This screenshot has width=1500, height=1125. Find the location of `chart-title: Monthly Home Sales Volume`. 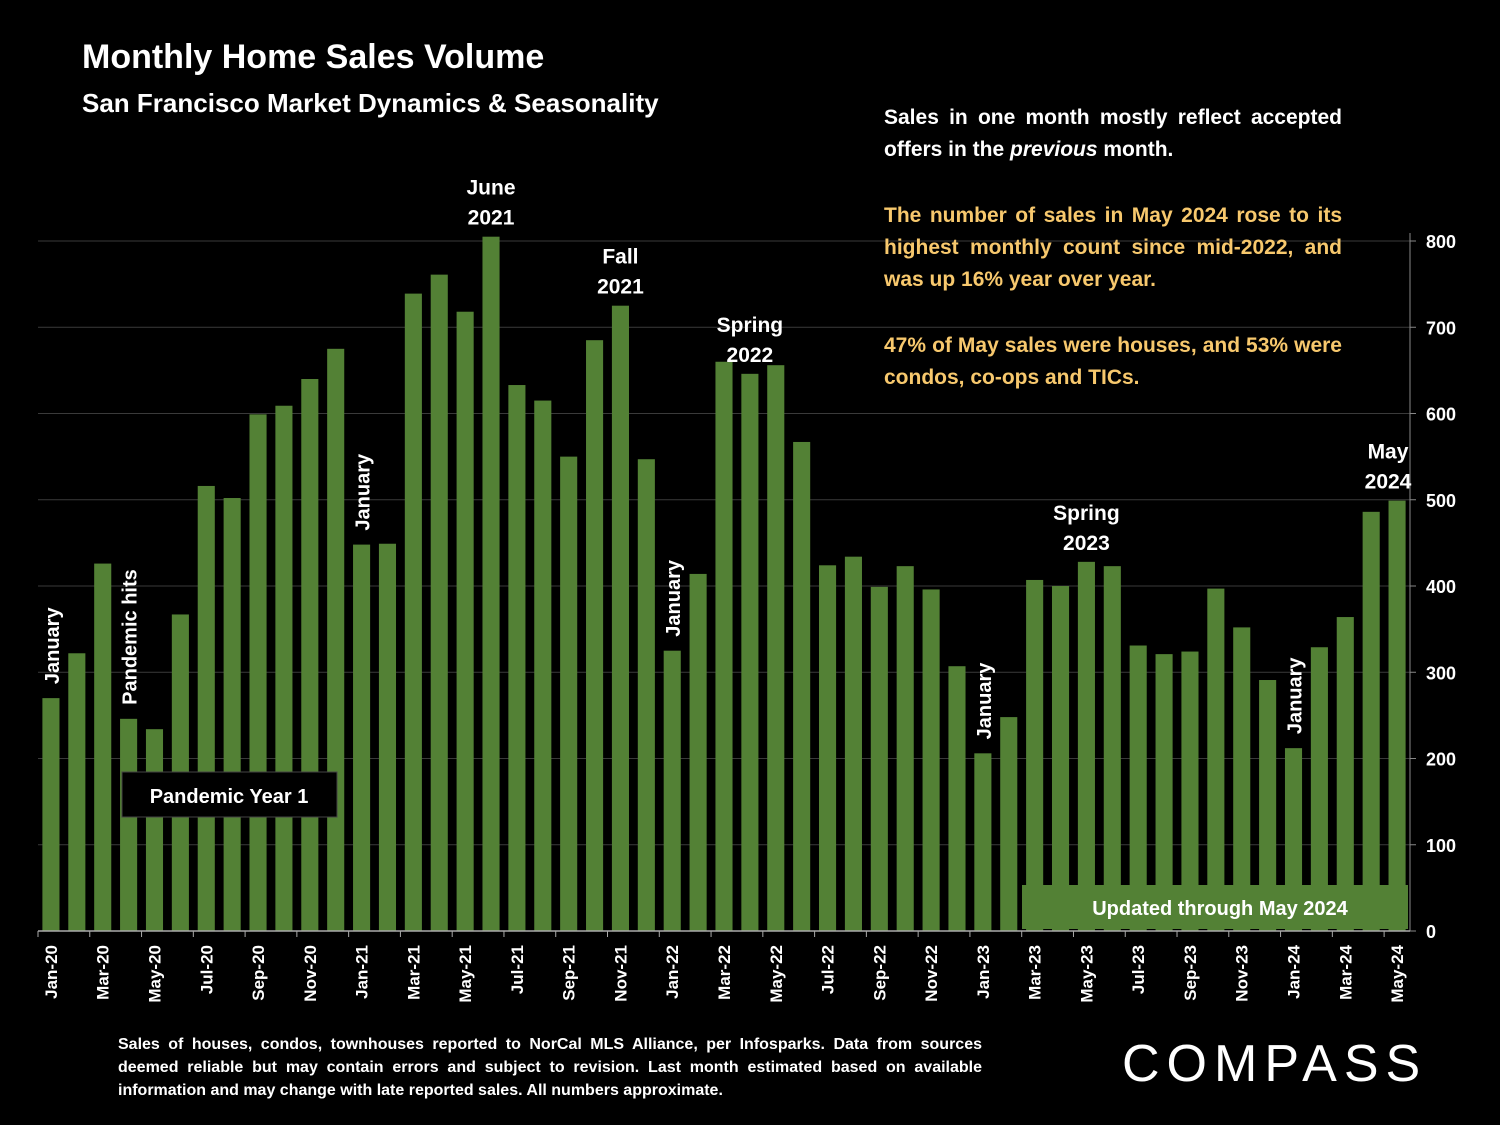

chart-title: Monthly Home Sales Volume is located at coordinates (313, 57).